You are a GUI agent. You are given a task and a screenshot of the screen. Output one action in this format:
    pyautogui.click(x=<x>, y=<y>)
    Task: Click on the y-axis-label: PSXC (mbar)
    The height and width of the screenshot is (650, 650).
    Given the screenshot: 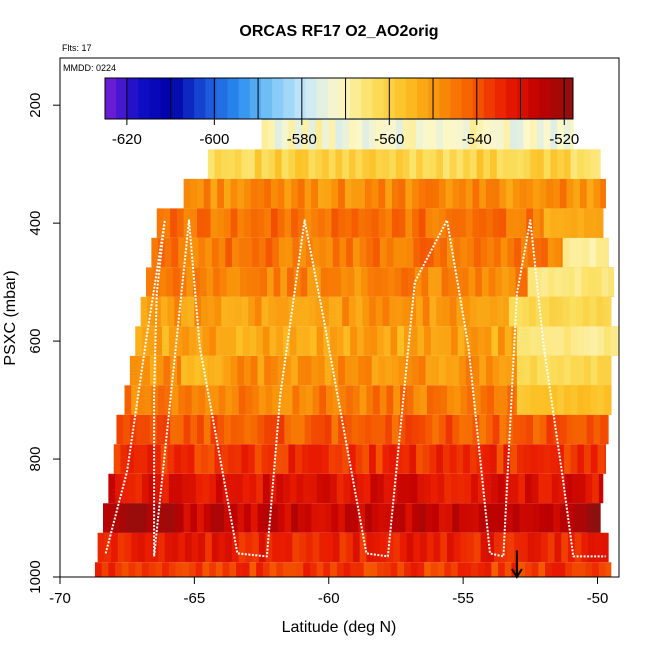 What is the action you would take?
    pyautogui.click(x=10, y=317)
    